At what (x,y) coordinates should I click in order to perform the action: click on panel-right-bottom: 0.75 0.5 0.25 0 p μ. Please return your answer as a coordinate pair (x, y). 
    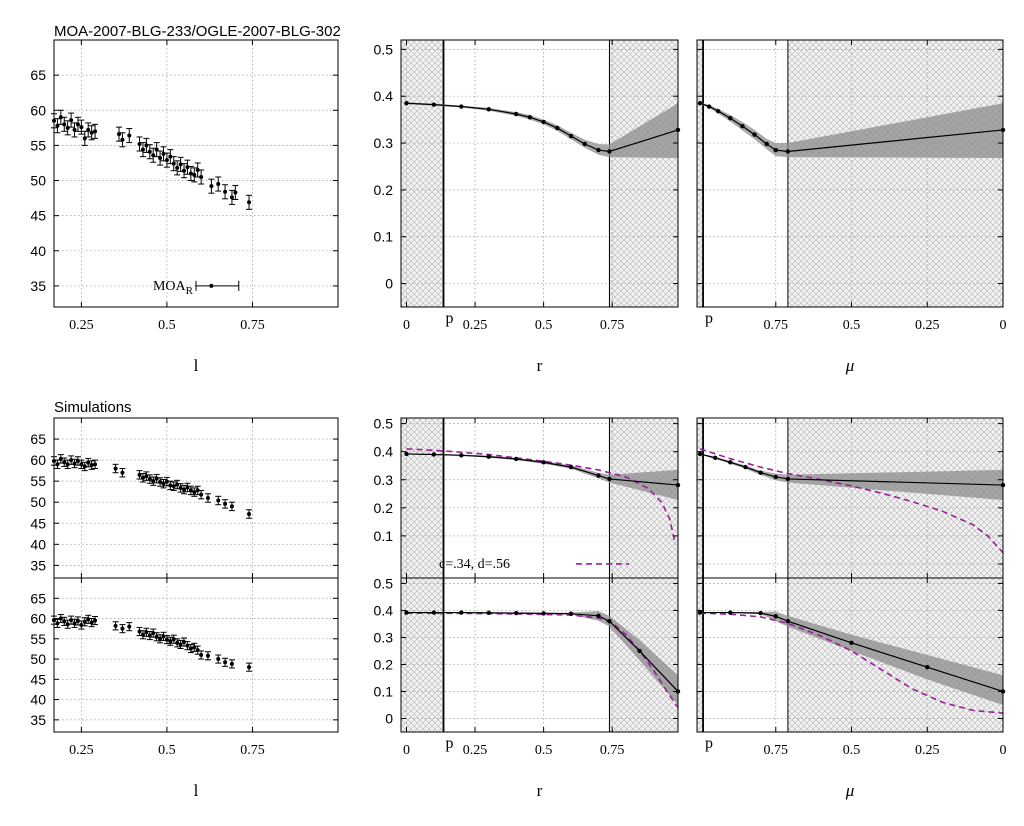
    Looking at the image, I should click on (851, 688).